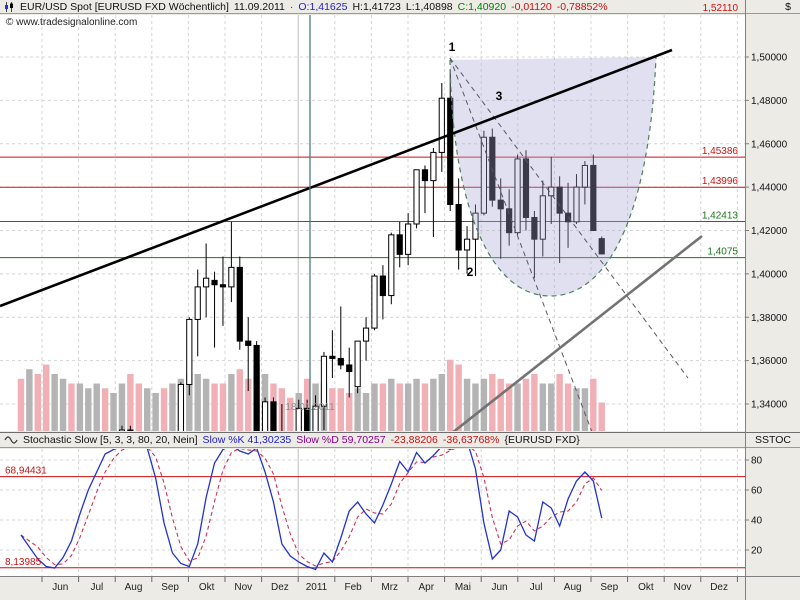 The height and width of the screenshot is (600, 800). What do you see at coordinates (23, 562) in the screenshot?
I see `svg-text: 8,13985` at bounding box center [23, 562].